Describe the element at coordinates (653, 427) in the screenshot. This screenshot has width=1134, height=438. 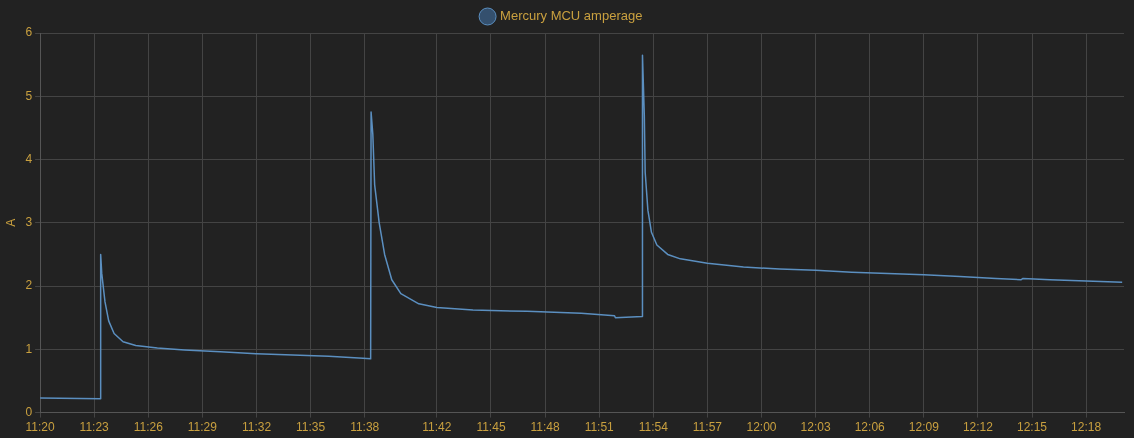
I see `x-tick-label: 11:54` at that location.